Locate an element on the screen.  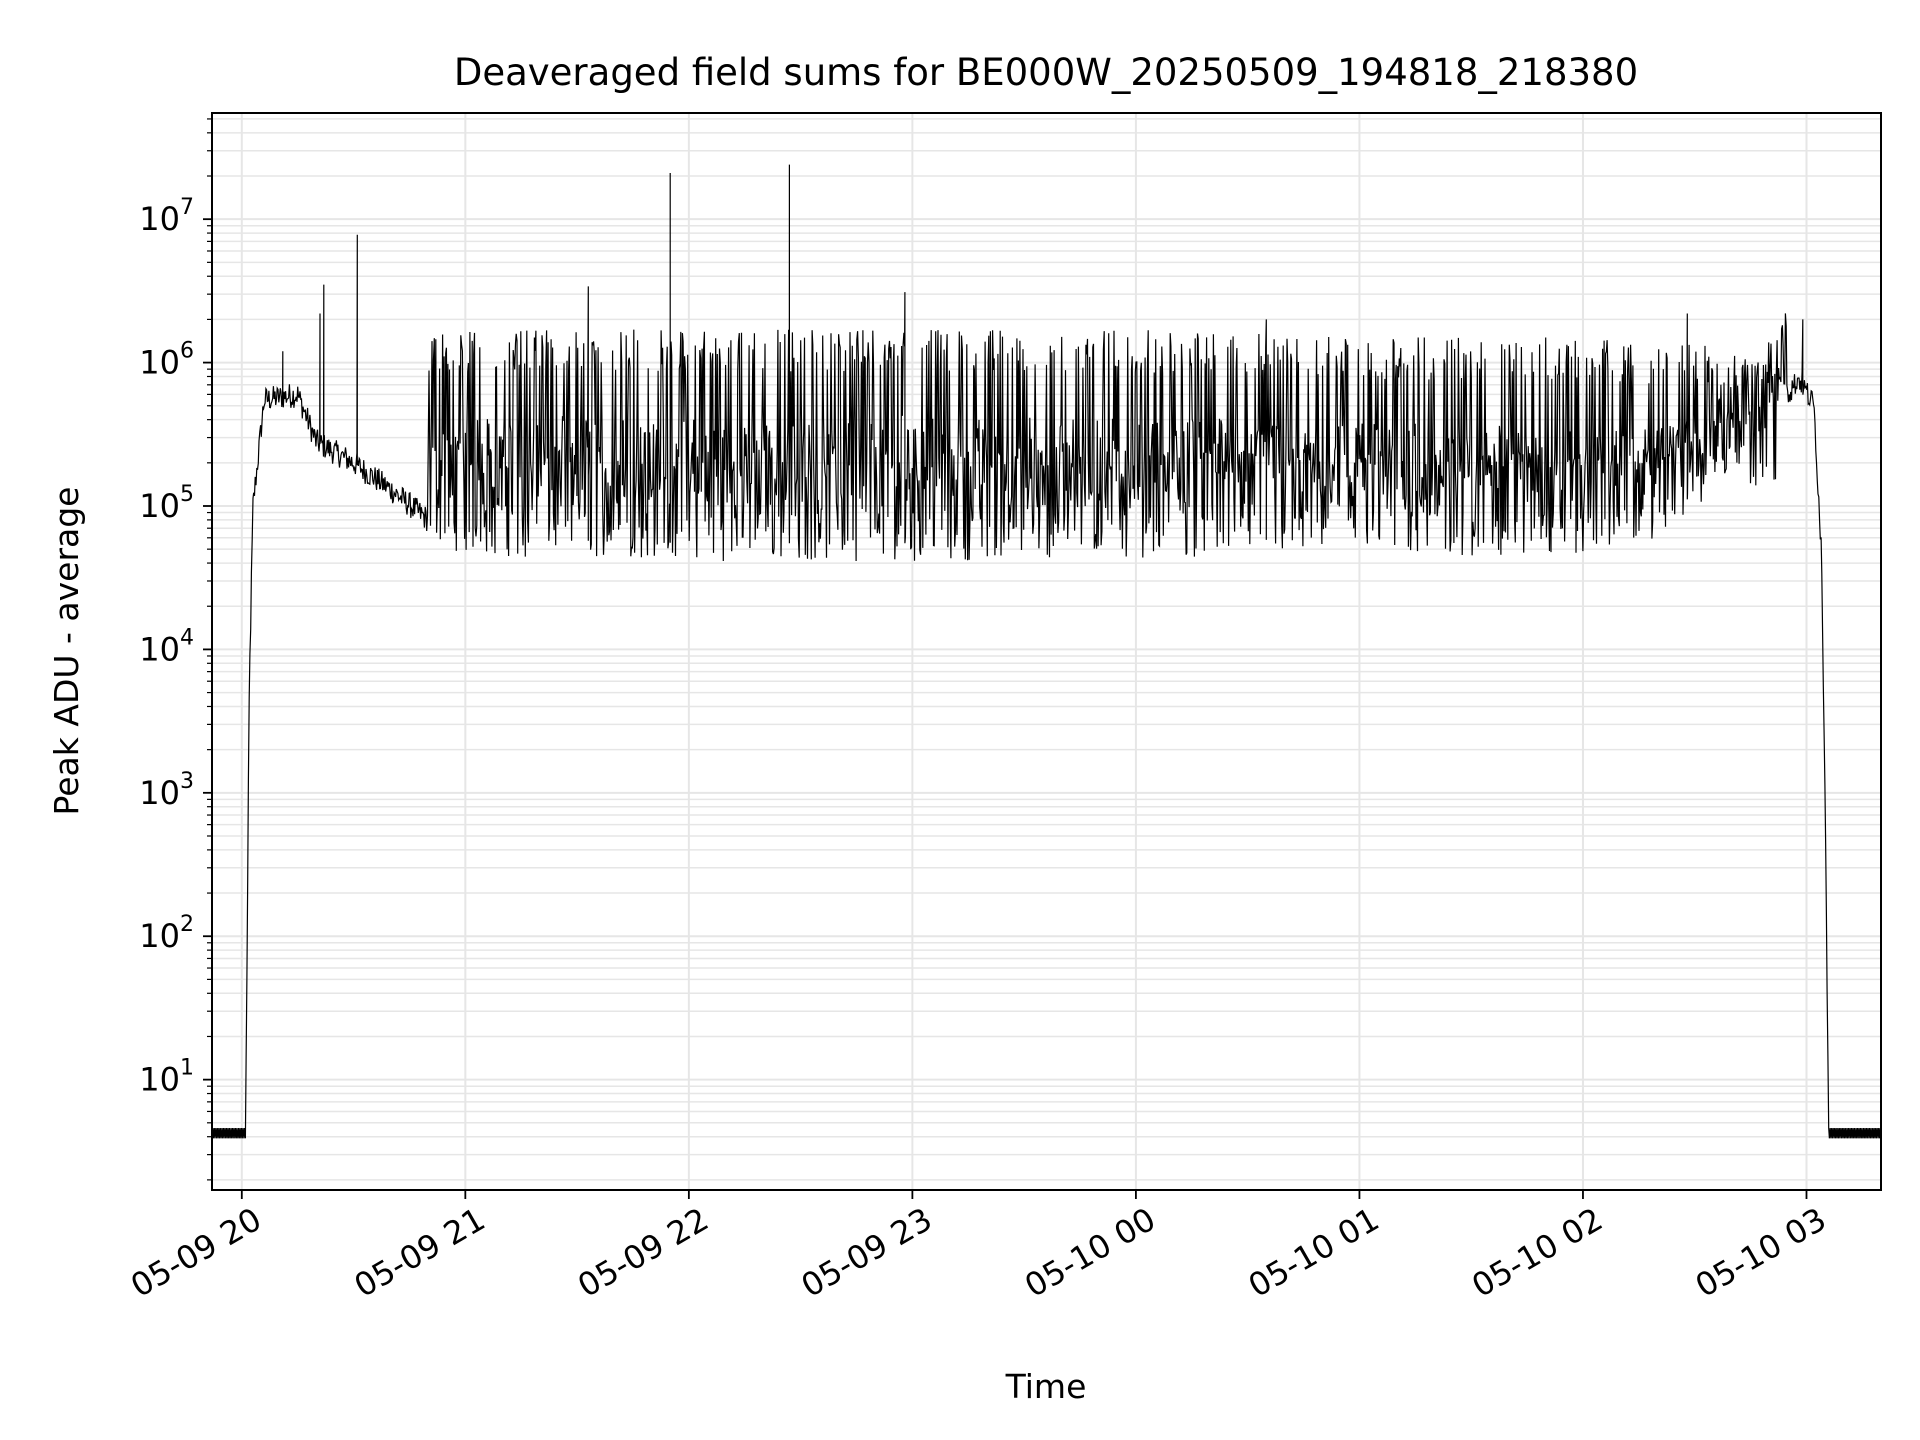
x-axis-label: Time is located at coordinates (1046, 1386).